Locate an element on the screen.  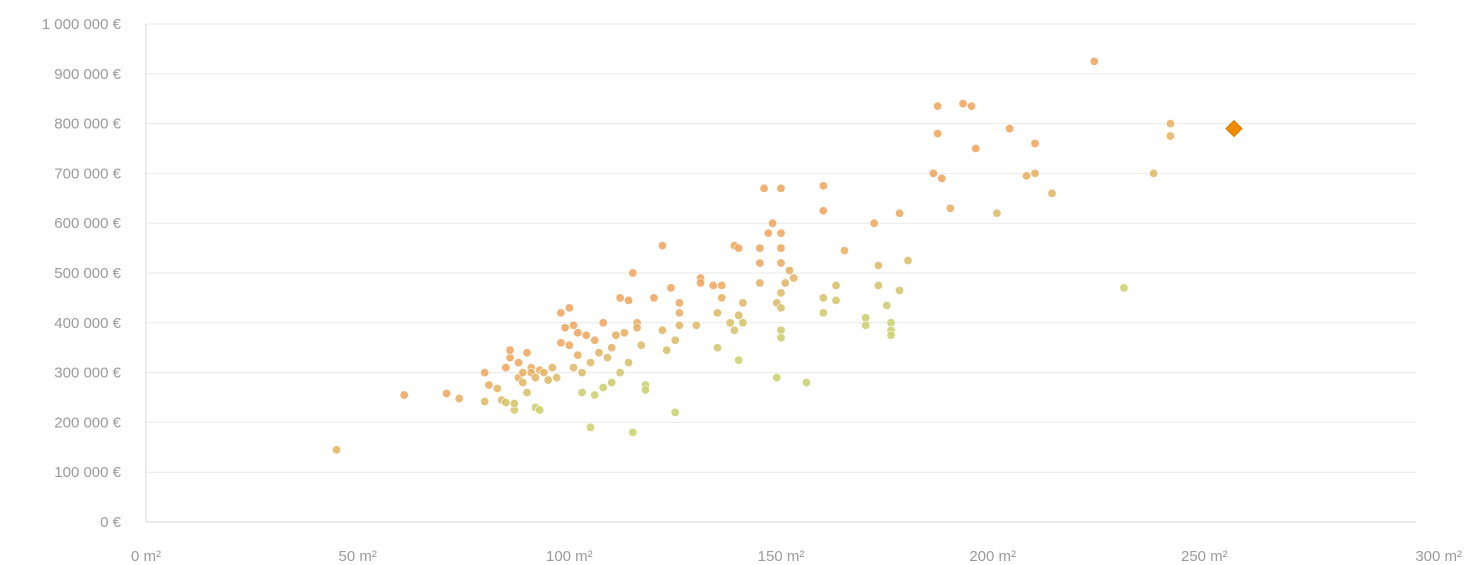
y-tick-label: 600 000 € is located at coordinates (87, 223).